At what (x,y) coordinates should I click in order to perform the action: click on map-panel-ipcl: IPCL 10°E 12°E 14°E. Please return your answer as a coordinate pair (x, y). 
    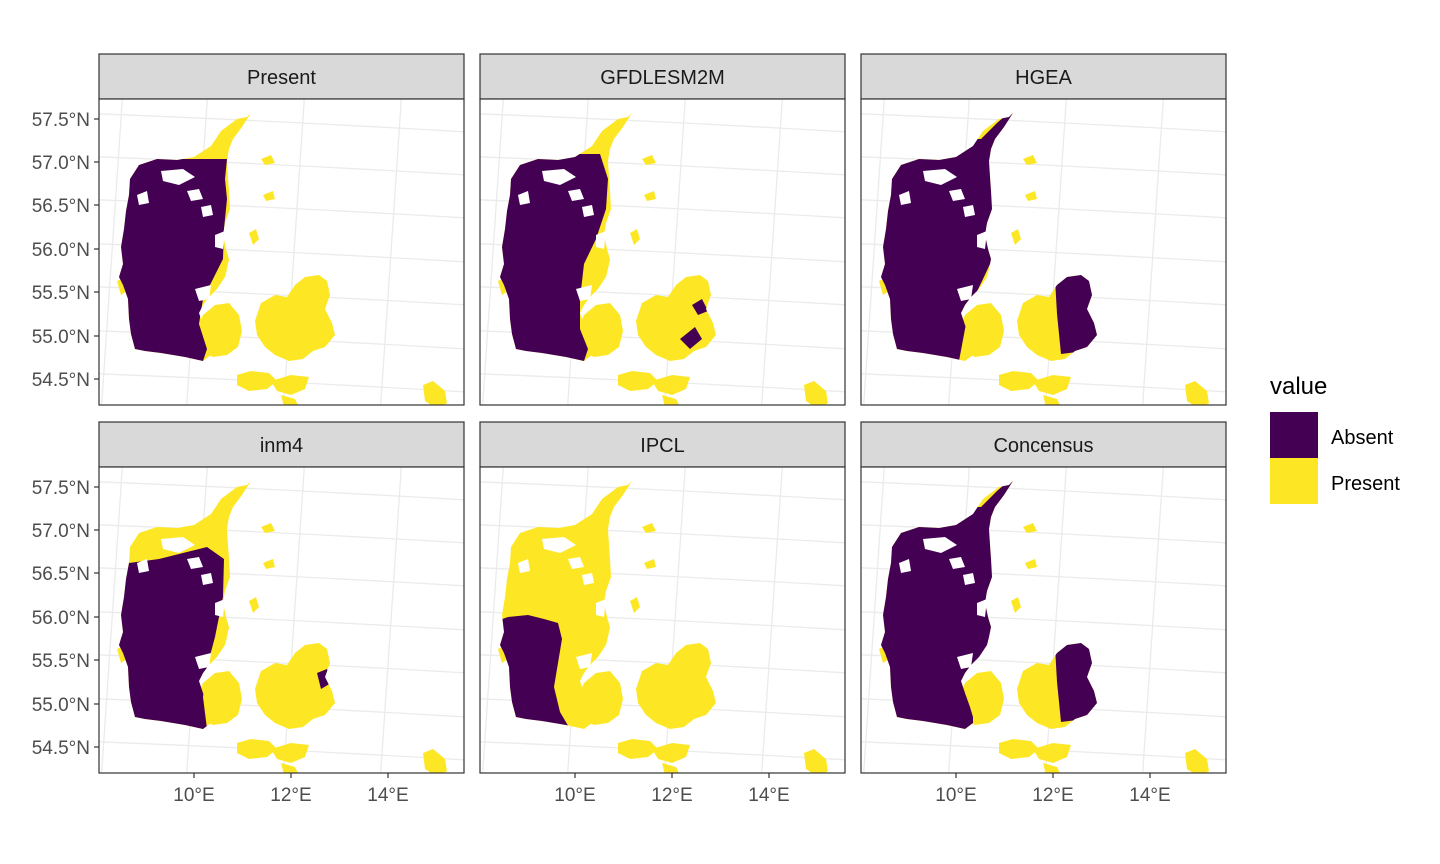
    Looking at the image, I should click on (662, 613).